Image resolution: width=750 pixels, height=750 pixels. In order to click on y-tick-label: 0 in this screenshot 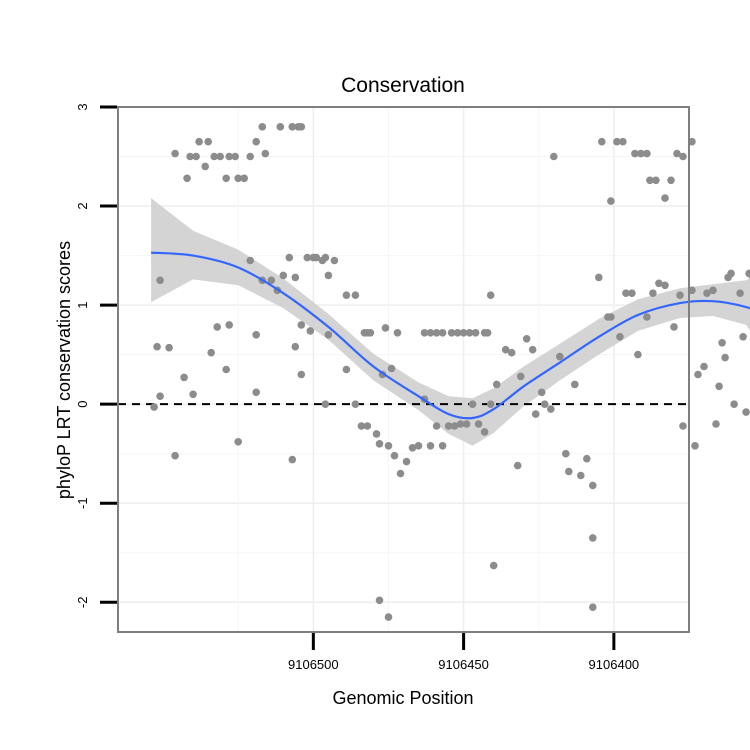, I will do `click(82, 404)`.